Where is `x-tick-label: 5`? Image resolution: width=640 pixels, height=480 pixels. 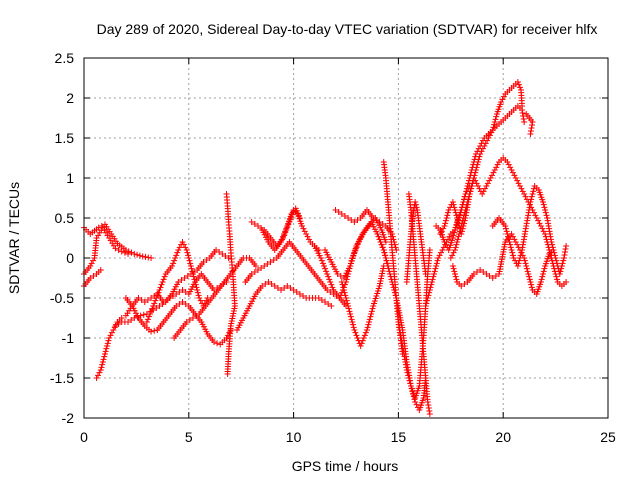 x-tick-label: 5 is located at coordinates (189, 437).